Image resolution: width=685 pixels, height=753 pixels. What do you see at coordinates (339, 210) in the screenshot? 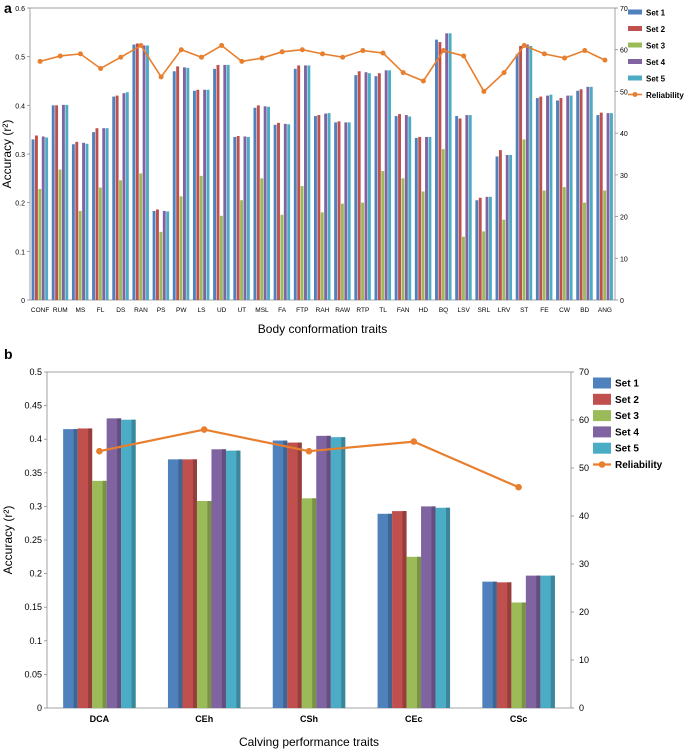
I see `bar-RAW-set2` at bounding box center [339, 210].